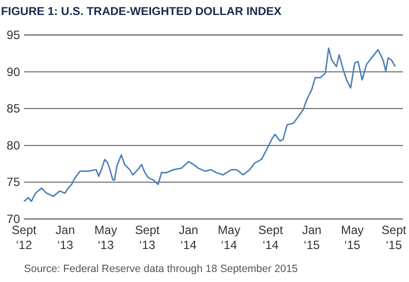 This screenshot has width=409, height=282. I want to click on chart-title: FIGURE 1: U.S. TRADE-WEIGHTED DOLLAR INDEX, so click(141, 12).